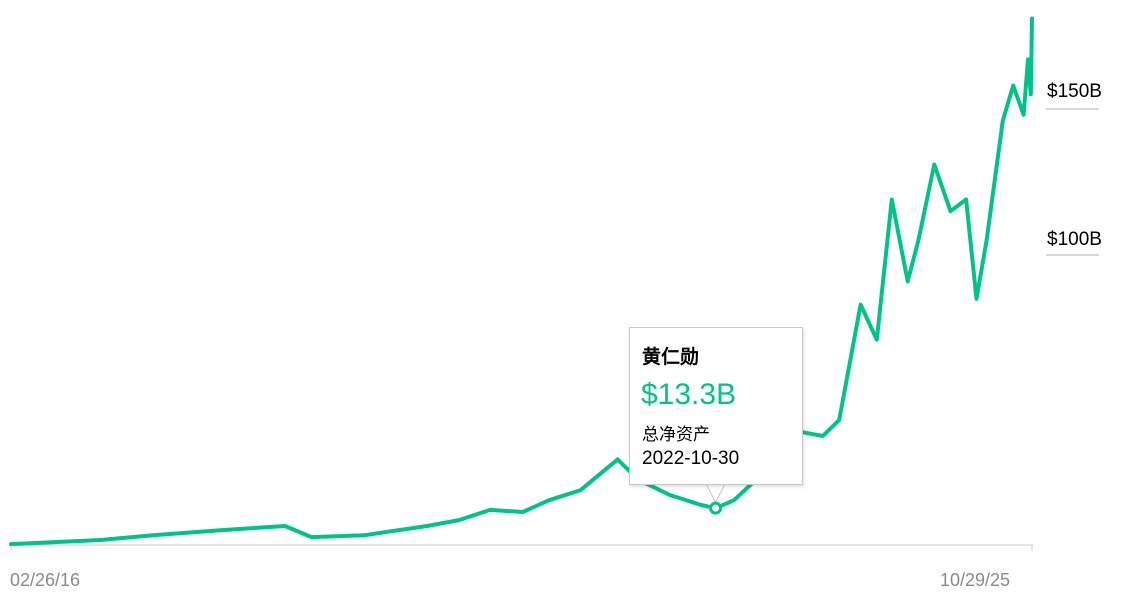 Image resolution: width=1128 pixels, height=606 pixels. What do you see at coordinates (716, 508) in the screenshot?
I see `highlighted-point` at bounding box center [716, 508].